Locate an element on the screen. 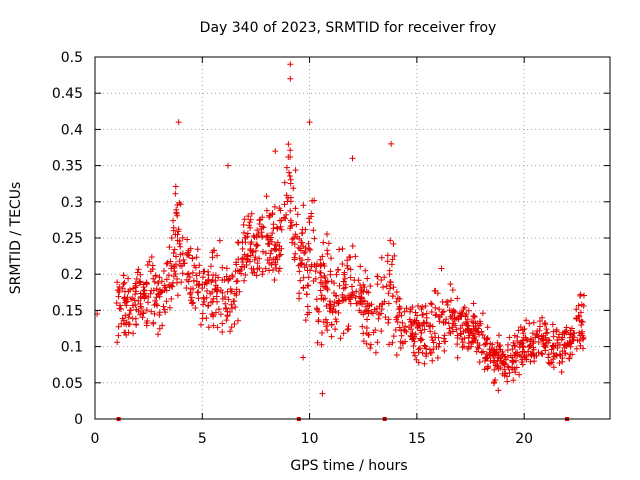 Image resolution: width=640 pixels, height=480 pixels. x-tick-label: 5 is located at coordinates (202, 439).